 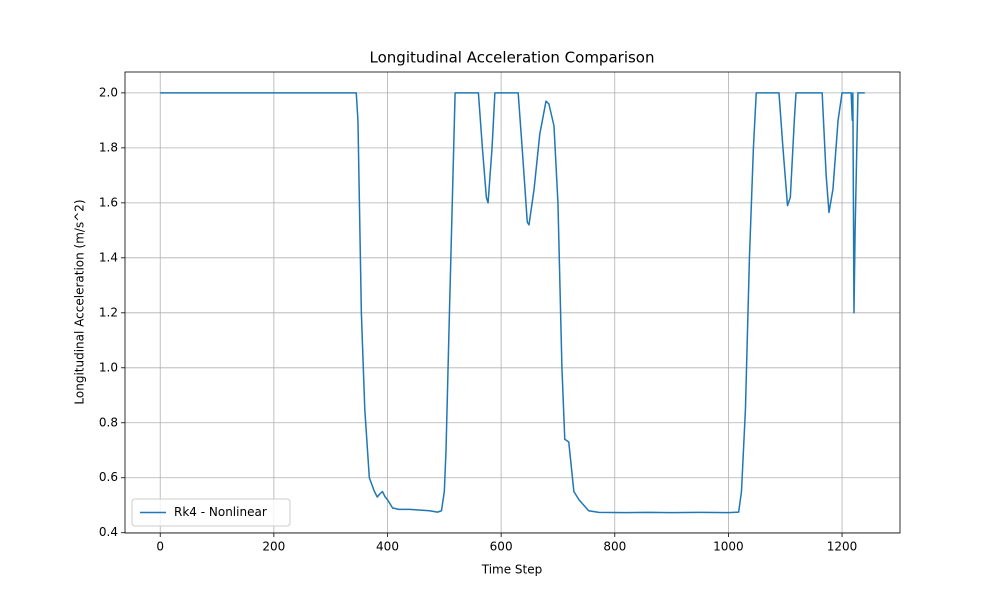 What do you see at coordinates (614, 547) in the screenshot?
I see `x-tick-label: 800` at bounding box center [614, 547].